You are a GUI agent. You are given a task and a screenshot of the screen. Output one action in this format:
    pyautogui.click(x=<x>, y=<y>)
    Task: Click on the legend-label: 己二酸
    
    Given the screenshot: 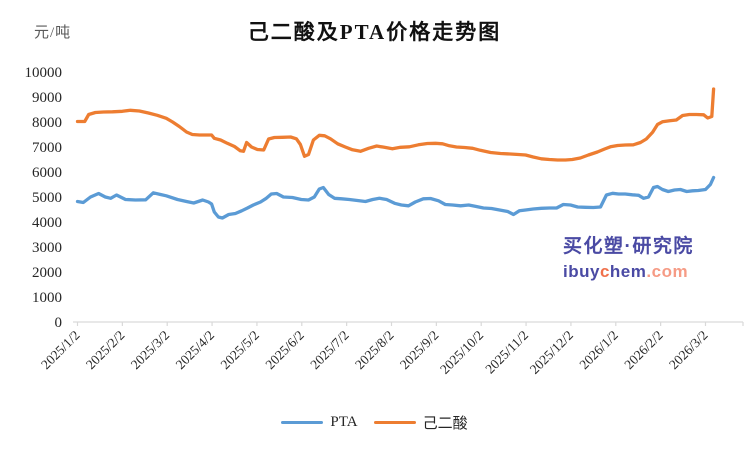 What is the action you would take?
    pyautogui.click(x=445, y=424)
    